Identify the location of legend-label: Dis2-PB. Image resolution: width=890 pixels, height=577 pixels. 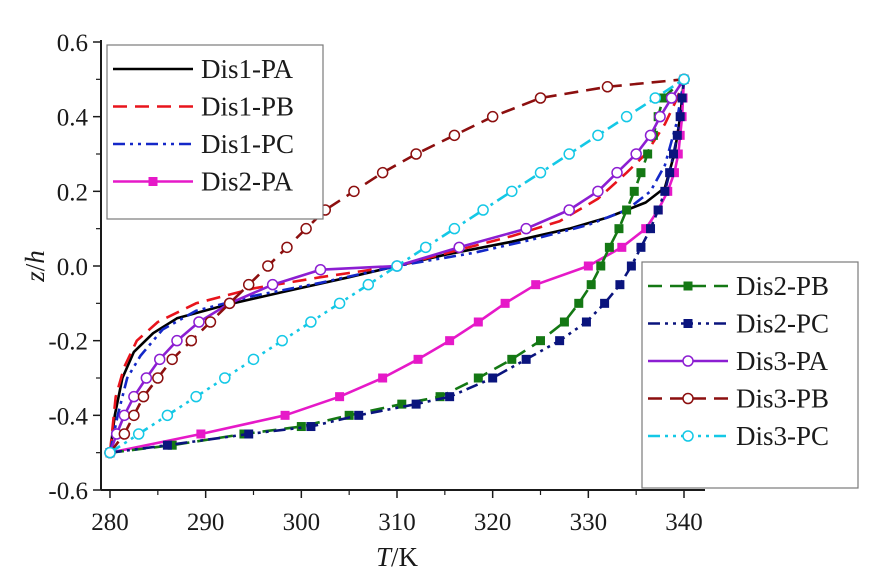
(782, 286).